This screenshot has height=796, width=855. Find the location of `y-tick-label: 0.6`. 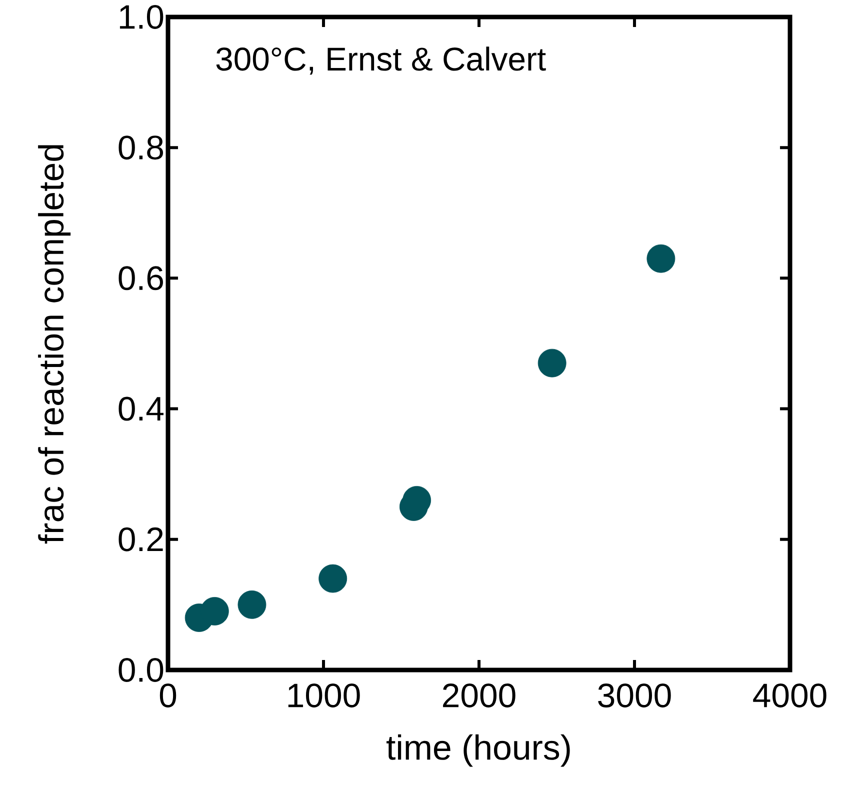

y-tick-label: 0.6 is located at coordinates (140, 278).